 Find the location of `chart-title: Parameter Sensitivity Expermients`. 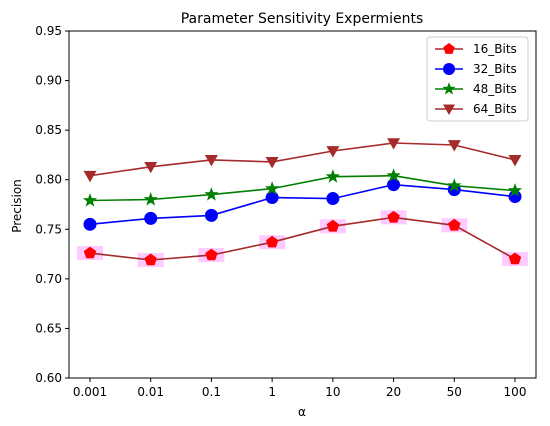

chart-title: Parameter Sensitivity Expermients is located at coordinates (302, 19).